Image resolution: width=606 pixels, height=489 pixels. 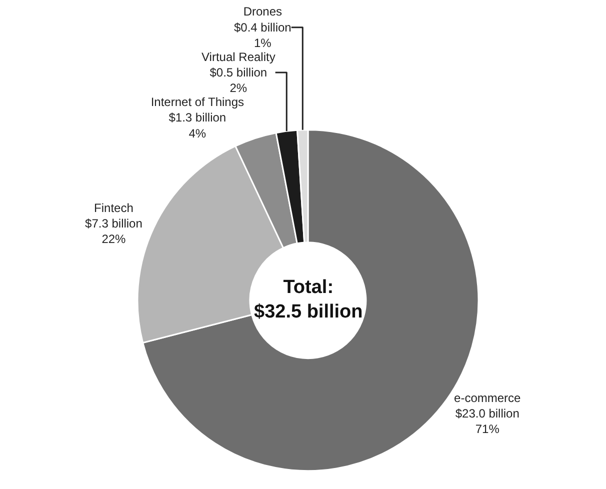 I want to click on data-label: $23.0 billion 71%, so click(x=487, y=421).